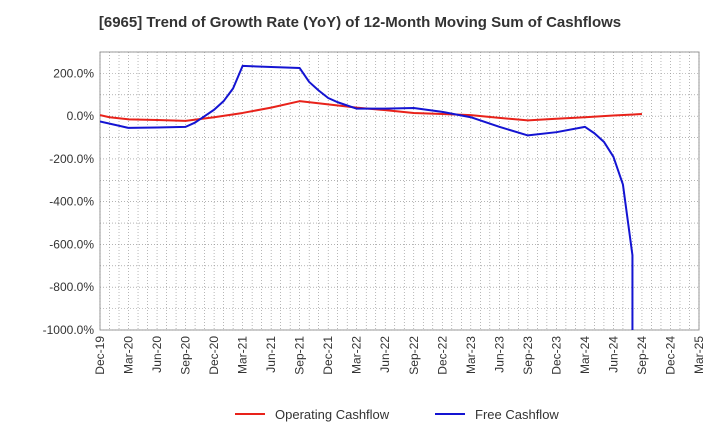 Image resolution: width=720 pixels, height=440 pixels. I want to click on y-tick-label: -800.0%, so click(71, 287).